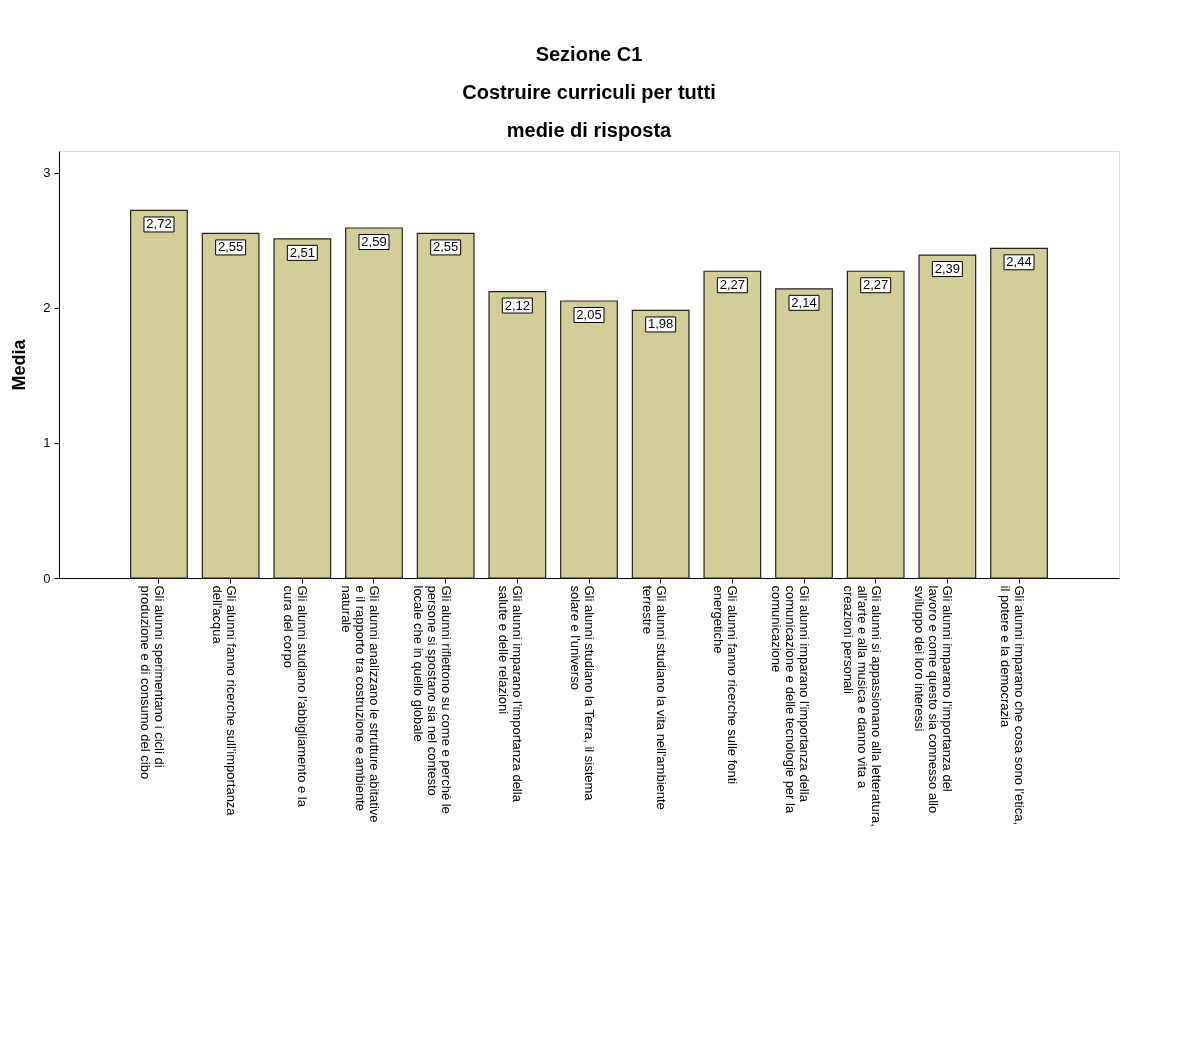 The height and width of the screenshot is (1045, 1203). Describe the element at coordinates (654, 697) in the screenshot. I see `x-tick-label: Gli alunni studiano la vita nell'ambiente terrestre` at that location.